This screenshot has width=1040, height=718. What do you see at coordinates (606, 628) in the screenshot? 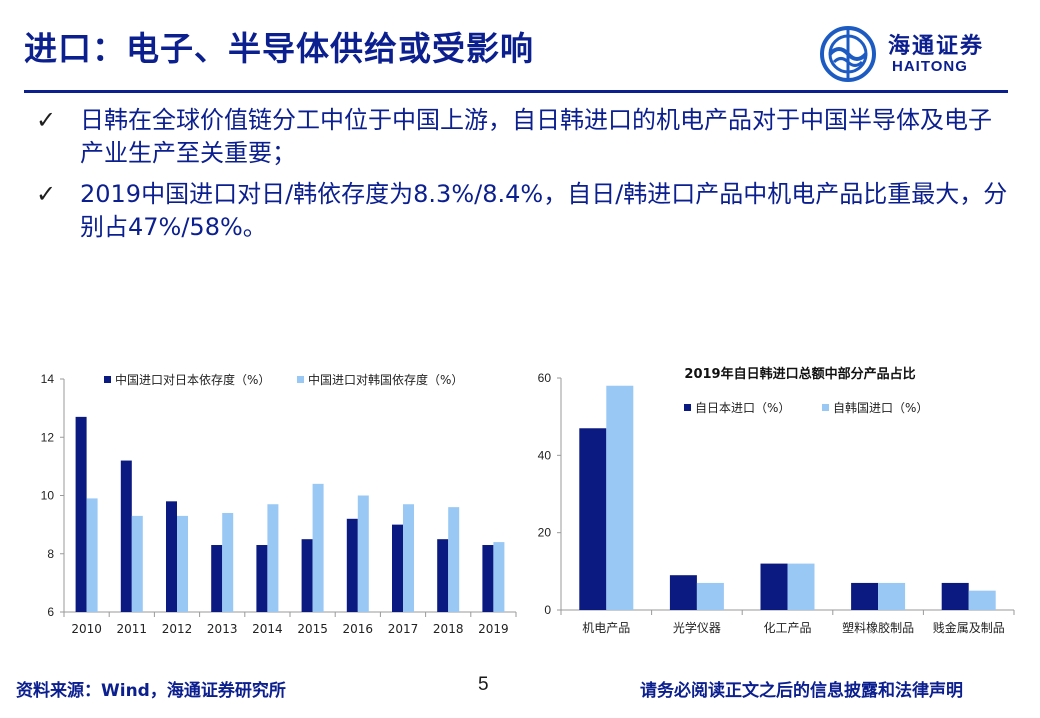
I see `right-chart-x-tick-label: 机电产品` at bounding box center [606, 628].